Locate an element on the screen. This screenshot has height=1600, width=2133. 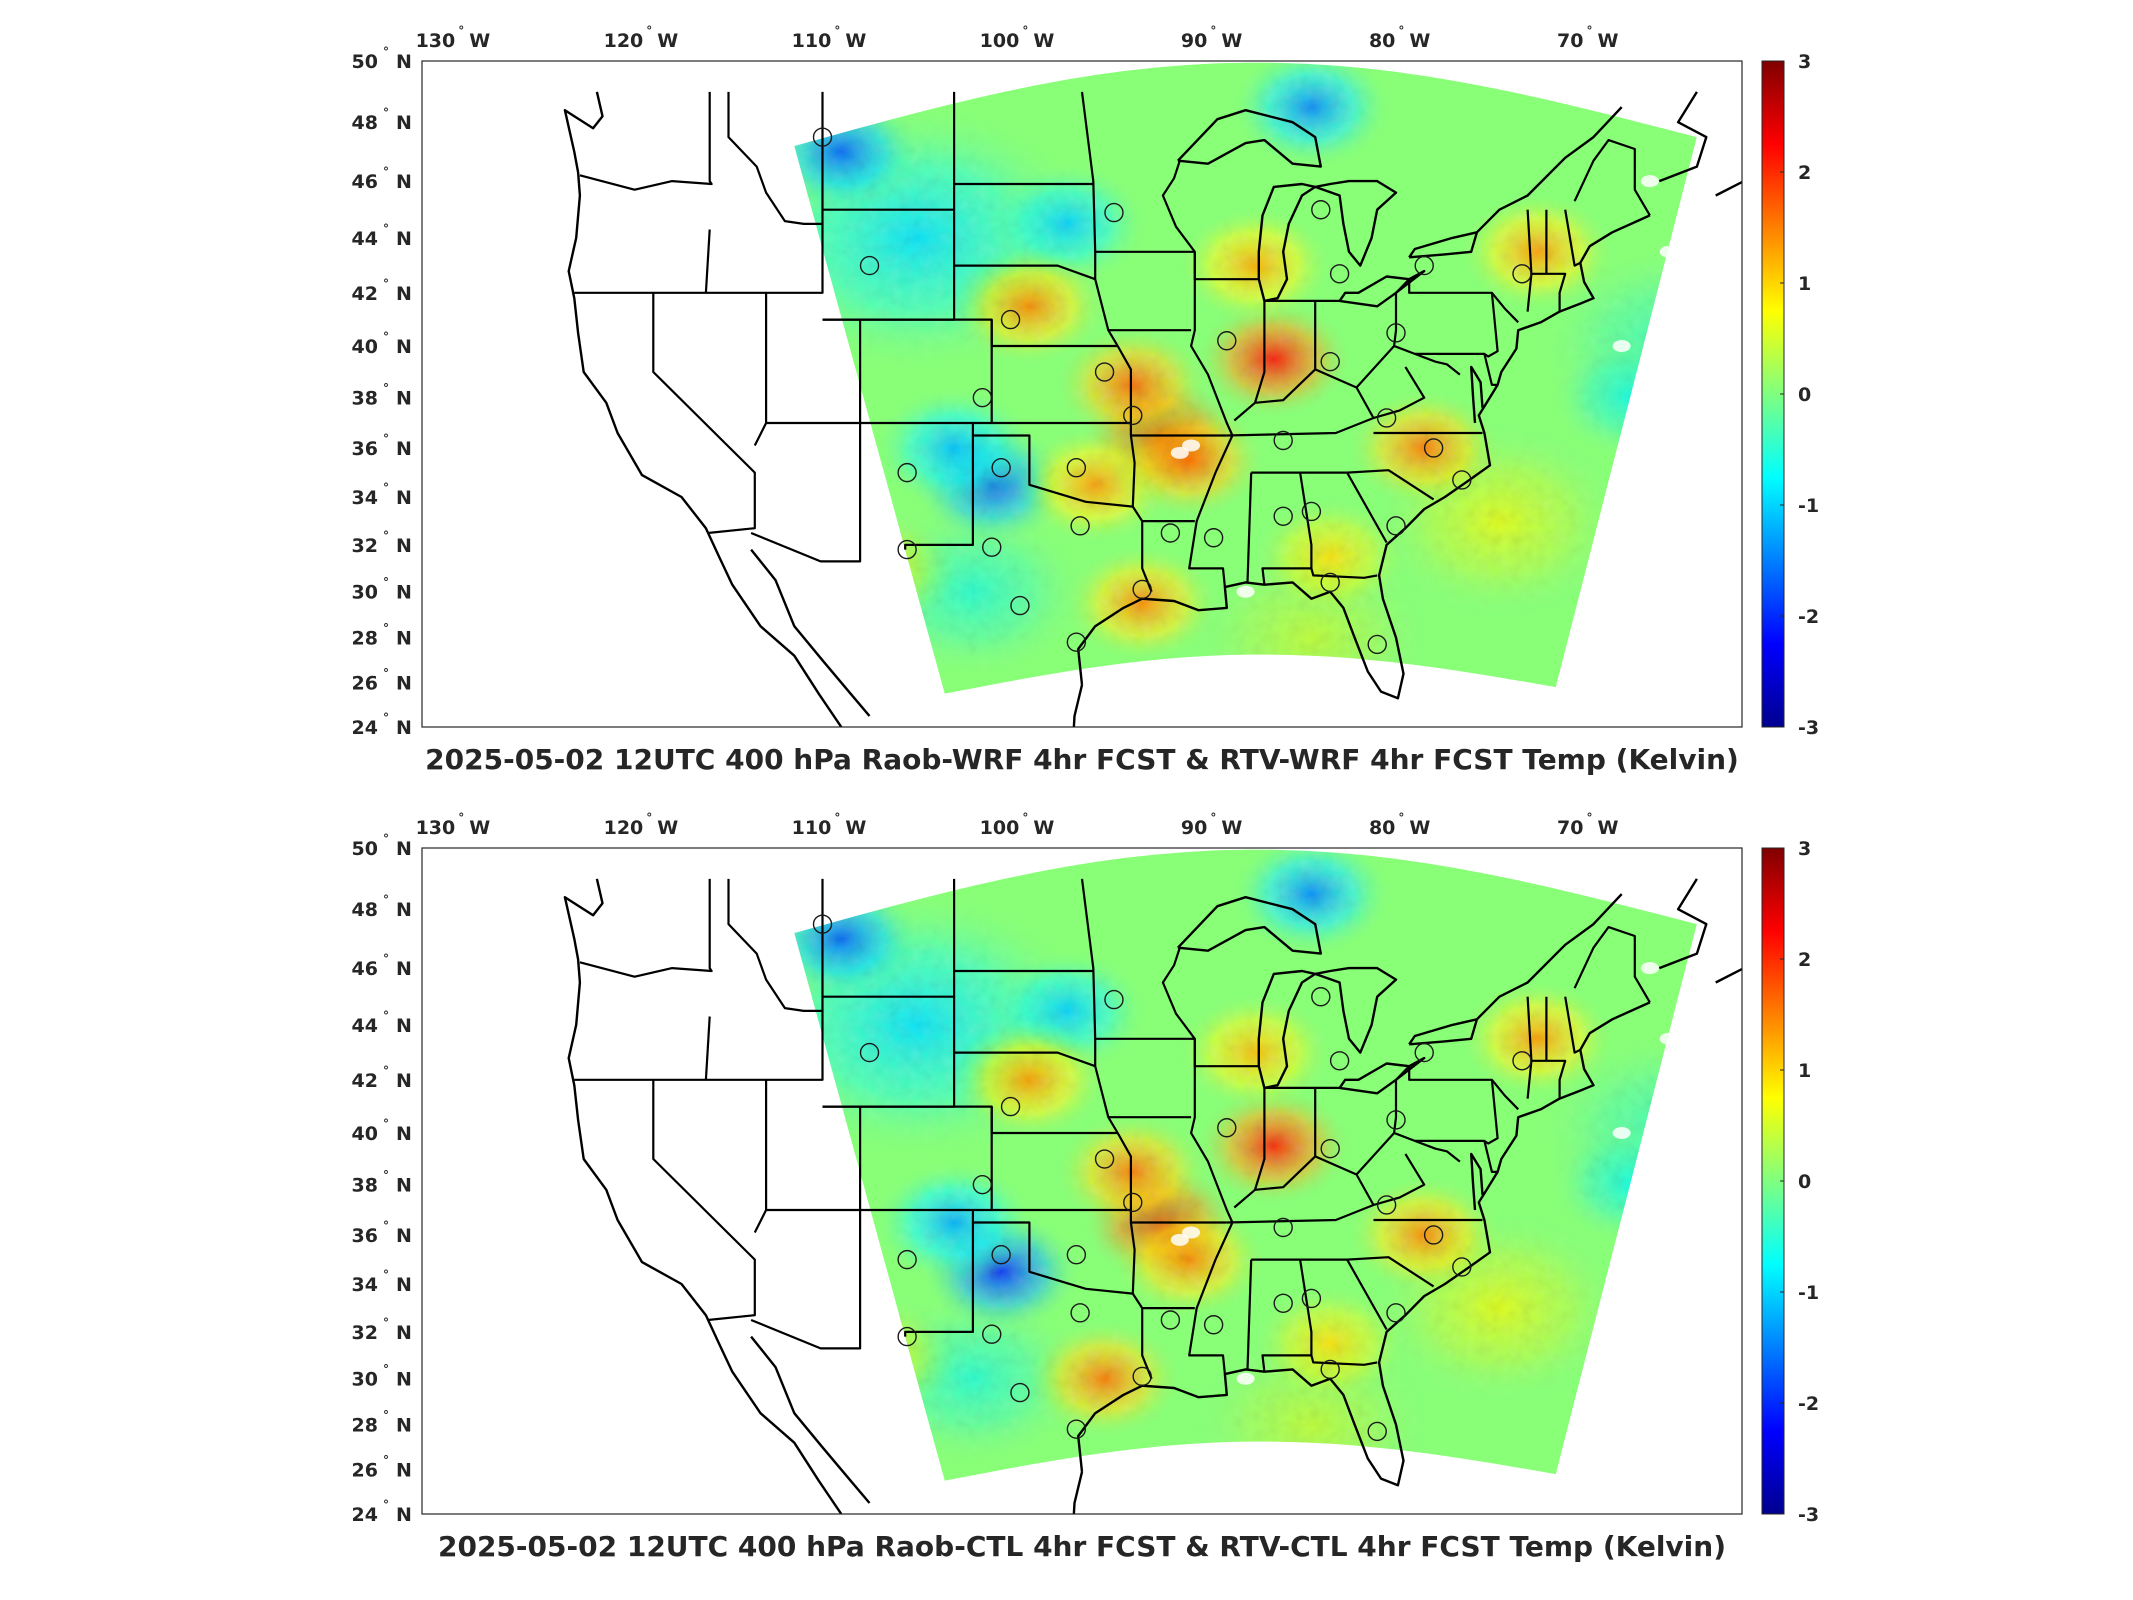
latitude-tick-label: 50 is located at coordinates (365, 849).